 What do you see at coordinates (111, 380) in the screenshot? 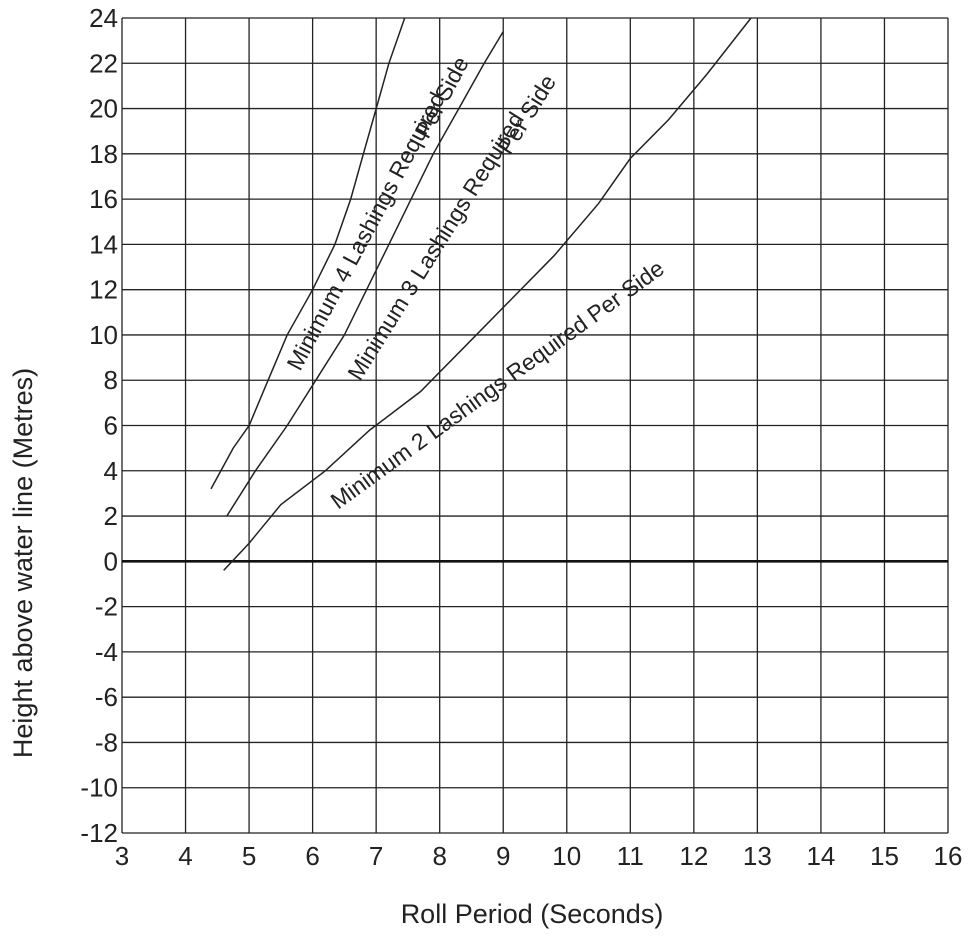
I see `y-tick-label: 8` at bounding box center [111, 380].